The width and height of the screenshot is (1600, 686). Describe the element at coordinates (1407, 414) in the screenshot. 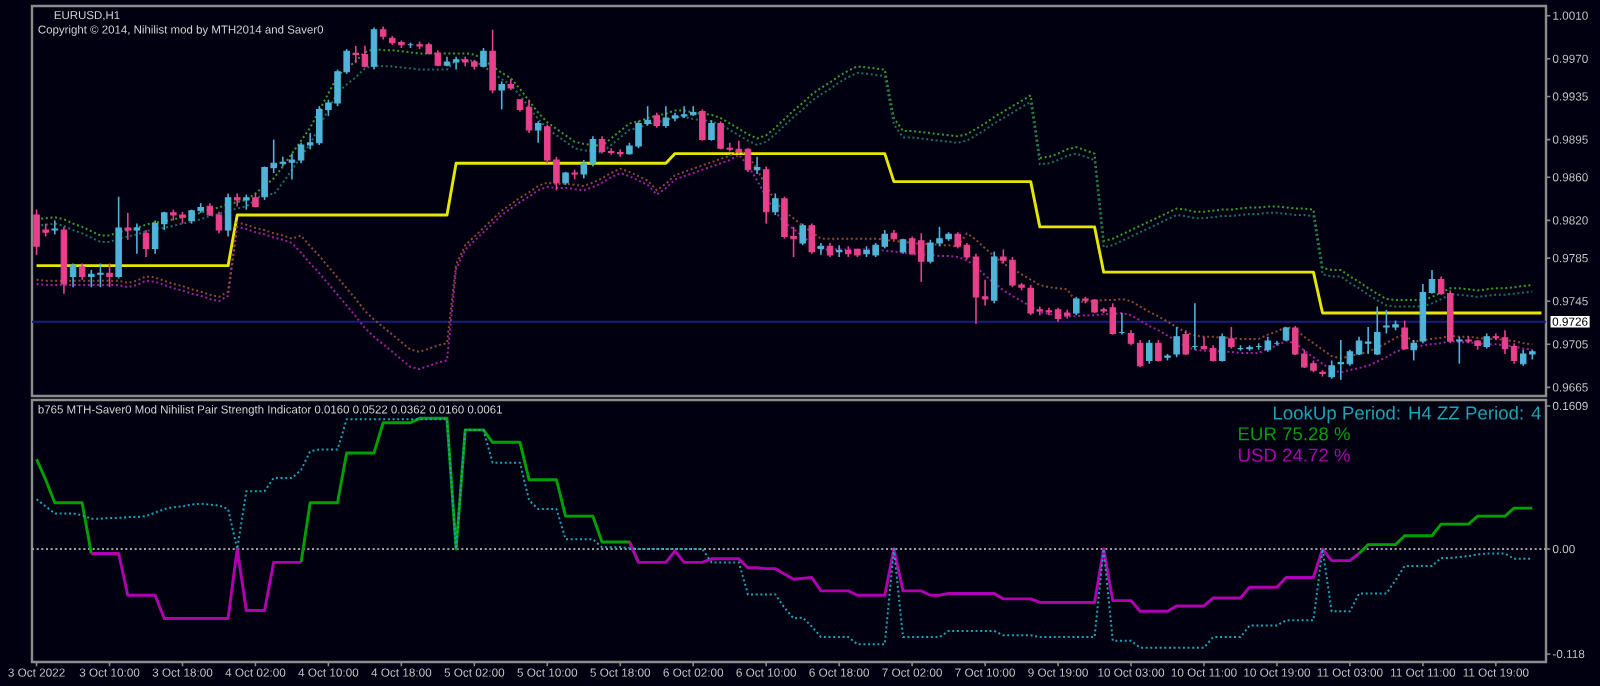

I see `annotation: LookUp Period: H4 ZZ Period: 4` at that location.